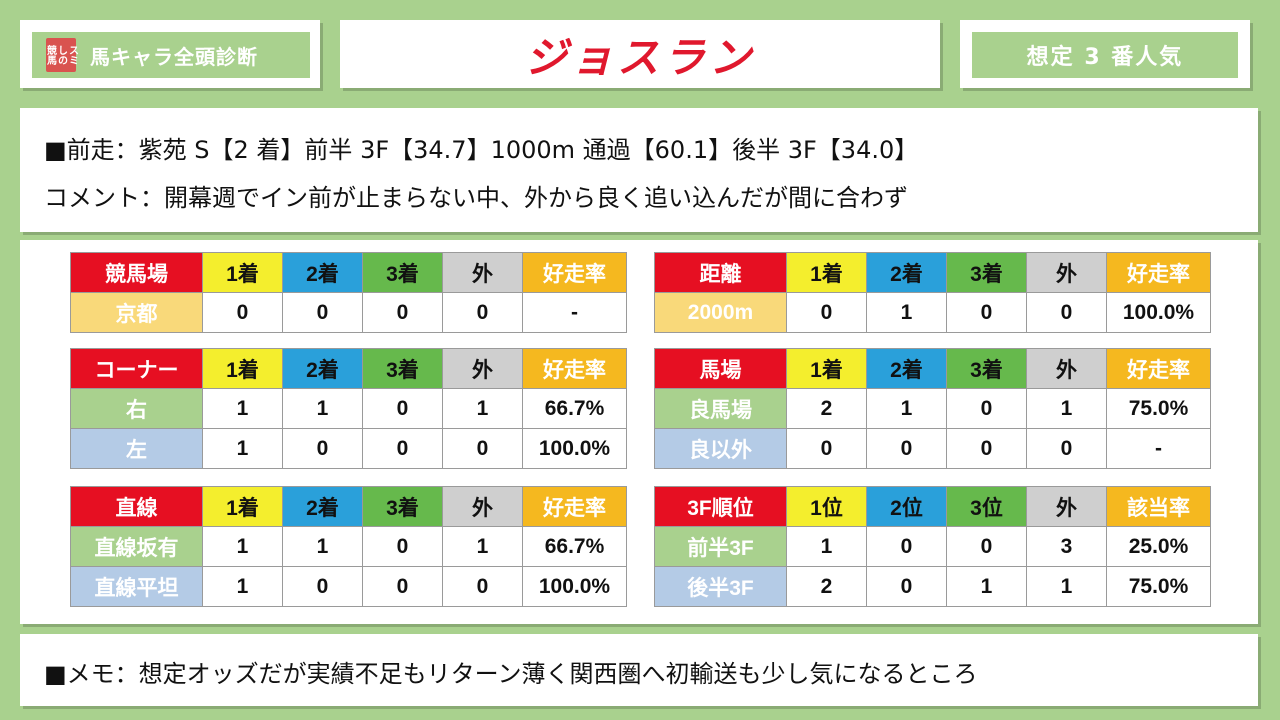 The width and height of the screenshot is (1280, 720). I want to click on going-header: 馬場, so click(720, 368).